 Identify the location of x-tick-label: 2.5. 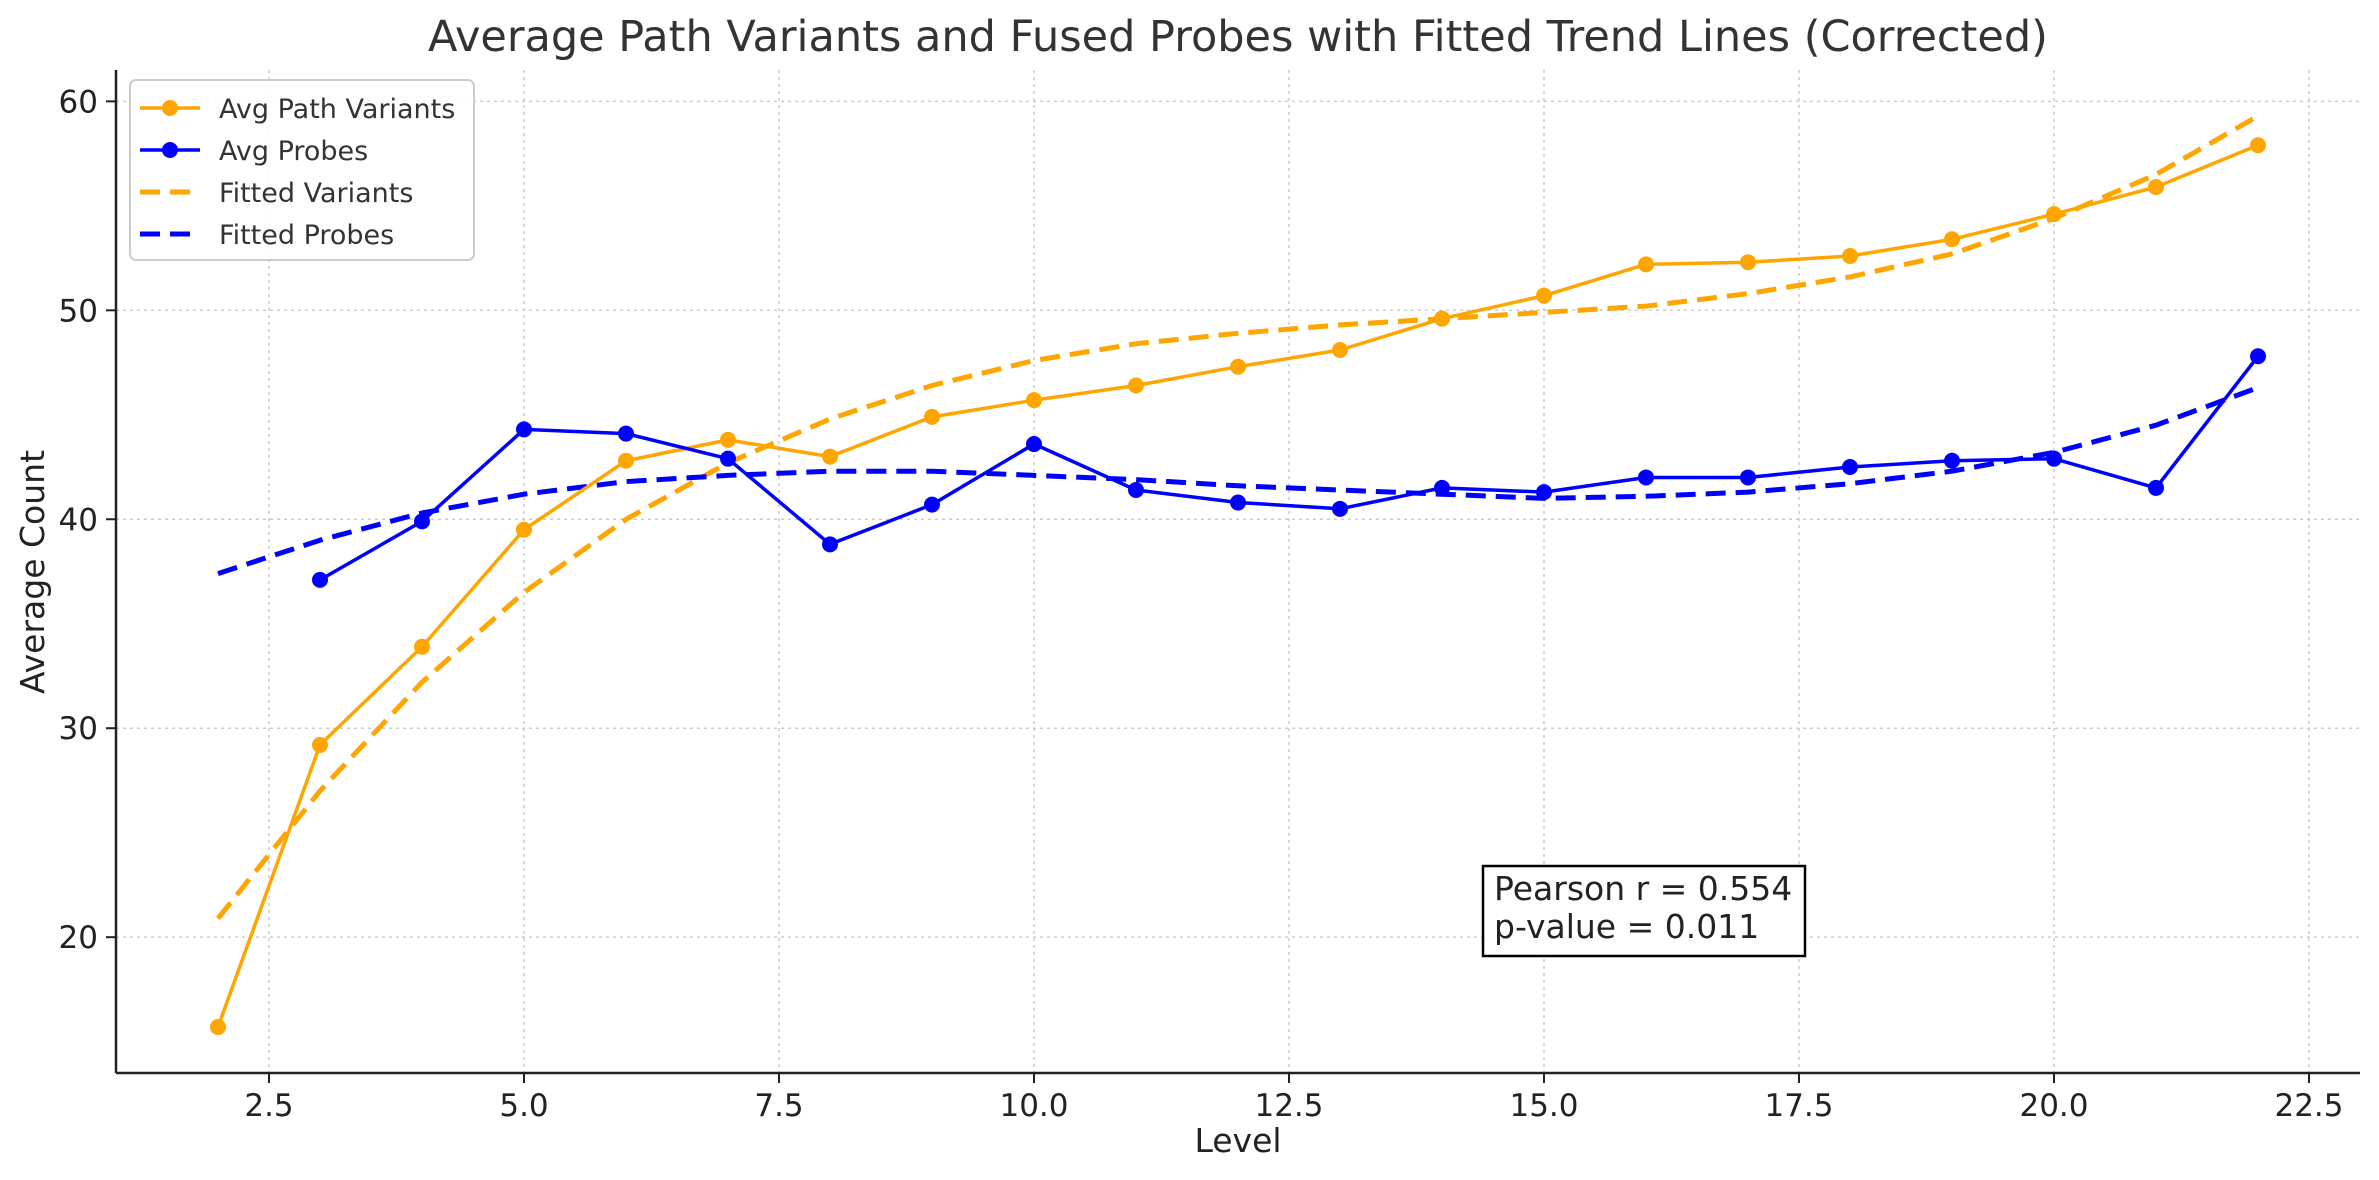
(268, 1106).